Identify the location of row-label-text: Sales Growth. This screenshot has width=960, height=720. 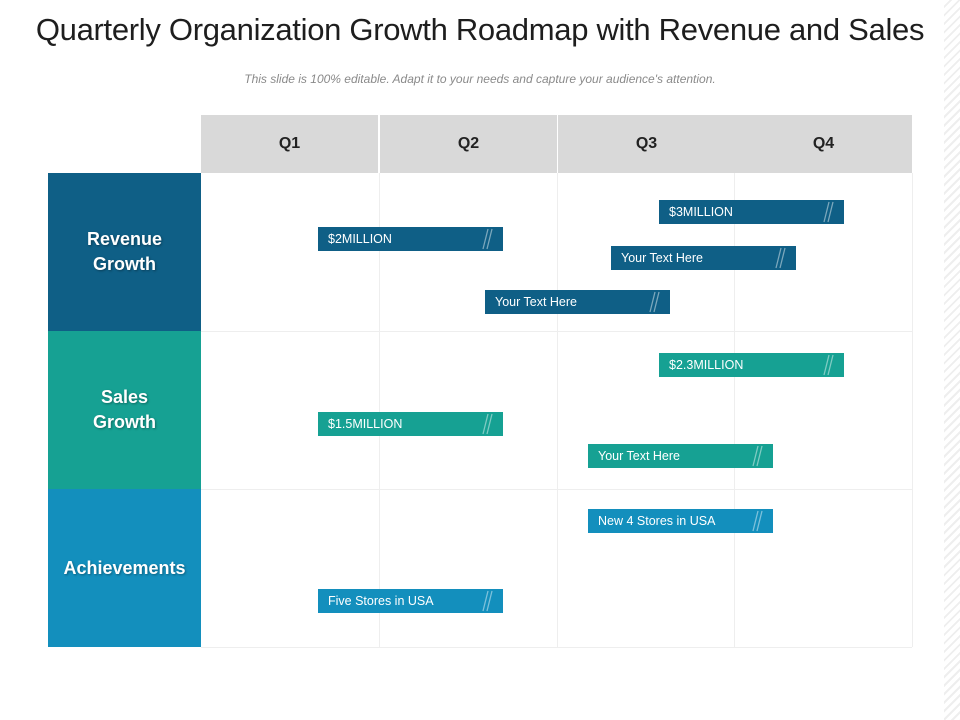
(124, 409).